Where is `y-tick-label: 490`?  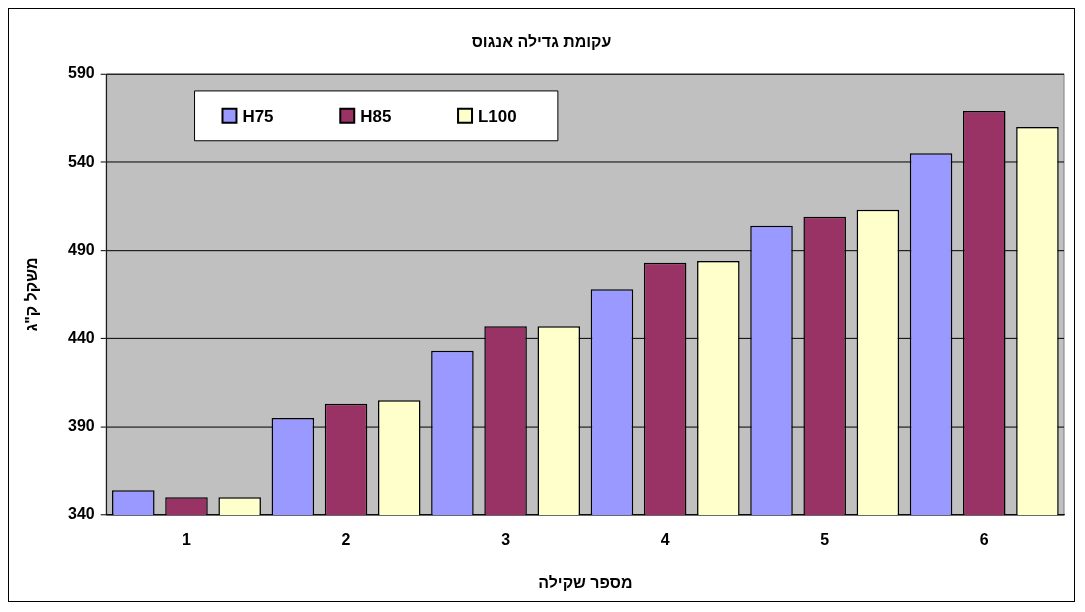 y-tick-label: 490 is located at coordinates (81, 249).